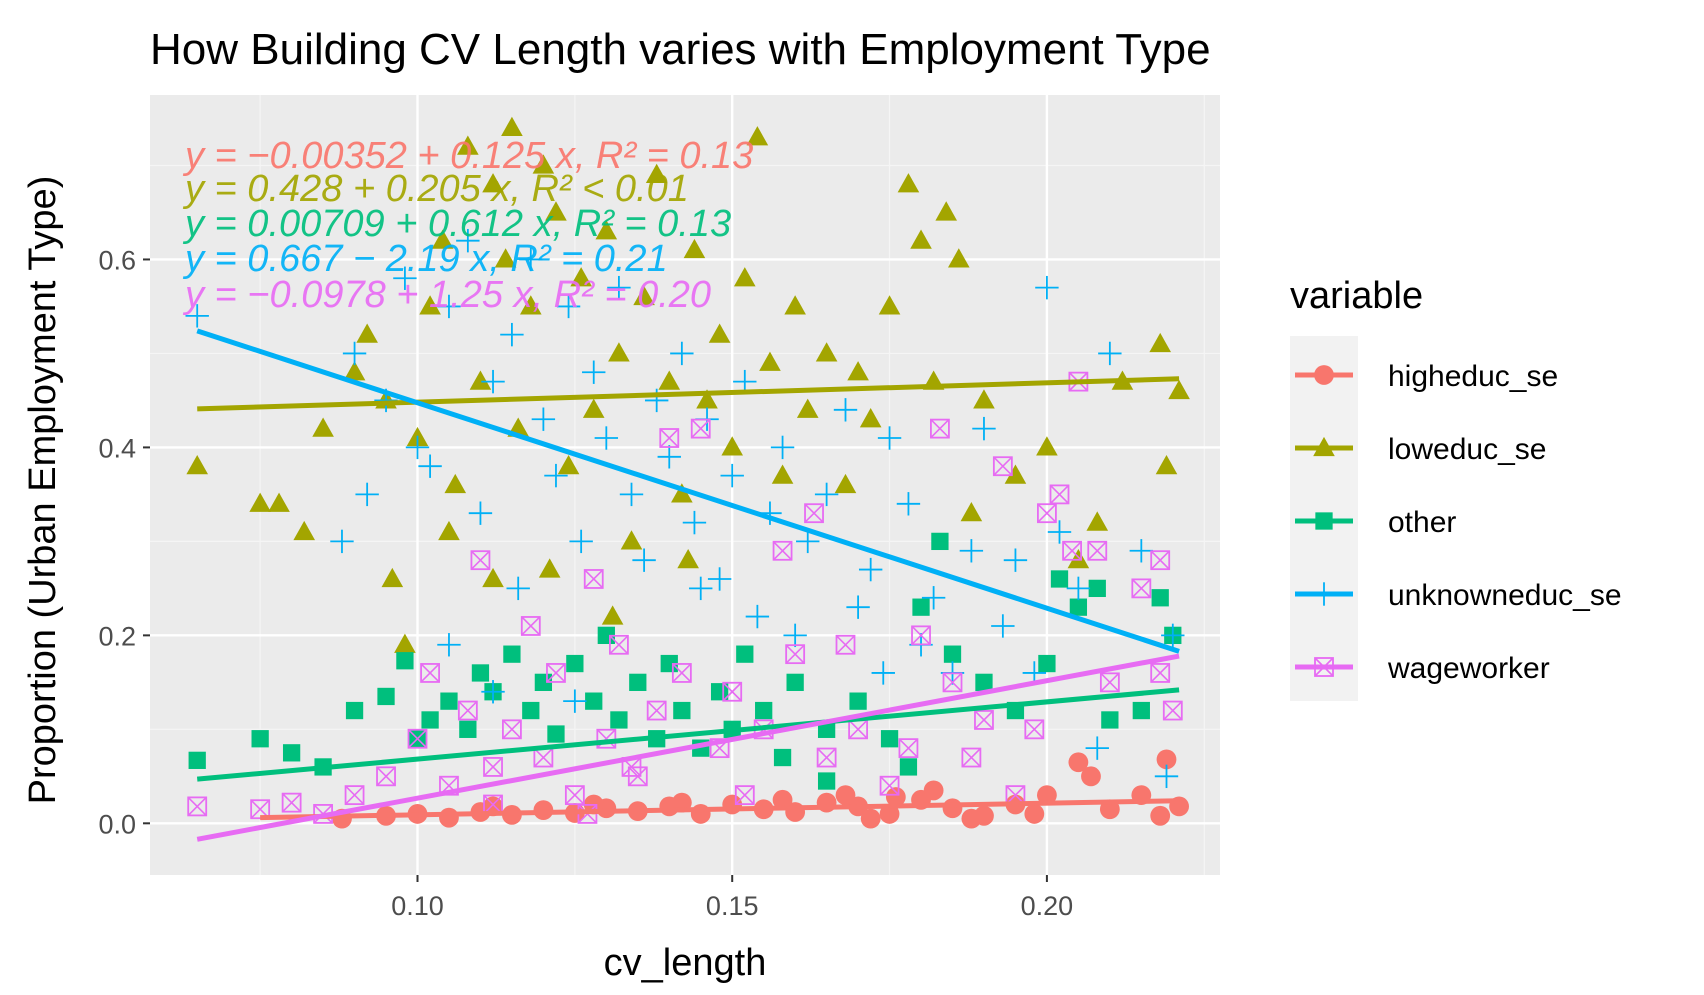 This screenshot has height=995, width=1704. Describe the element at coordinates (43, 490) in the screenshot. I see `y-axis-title: Proportion (Urban Employment Type)` at that location.